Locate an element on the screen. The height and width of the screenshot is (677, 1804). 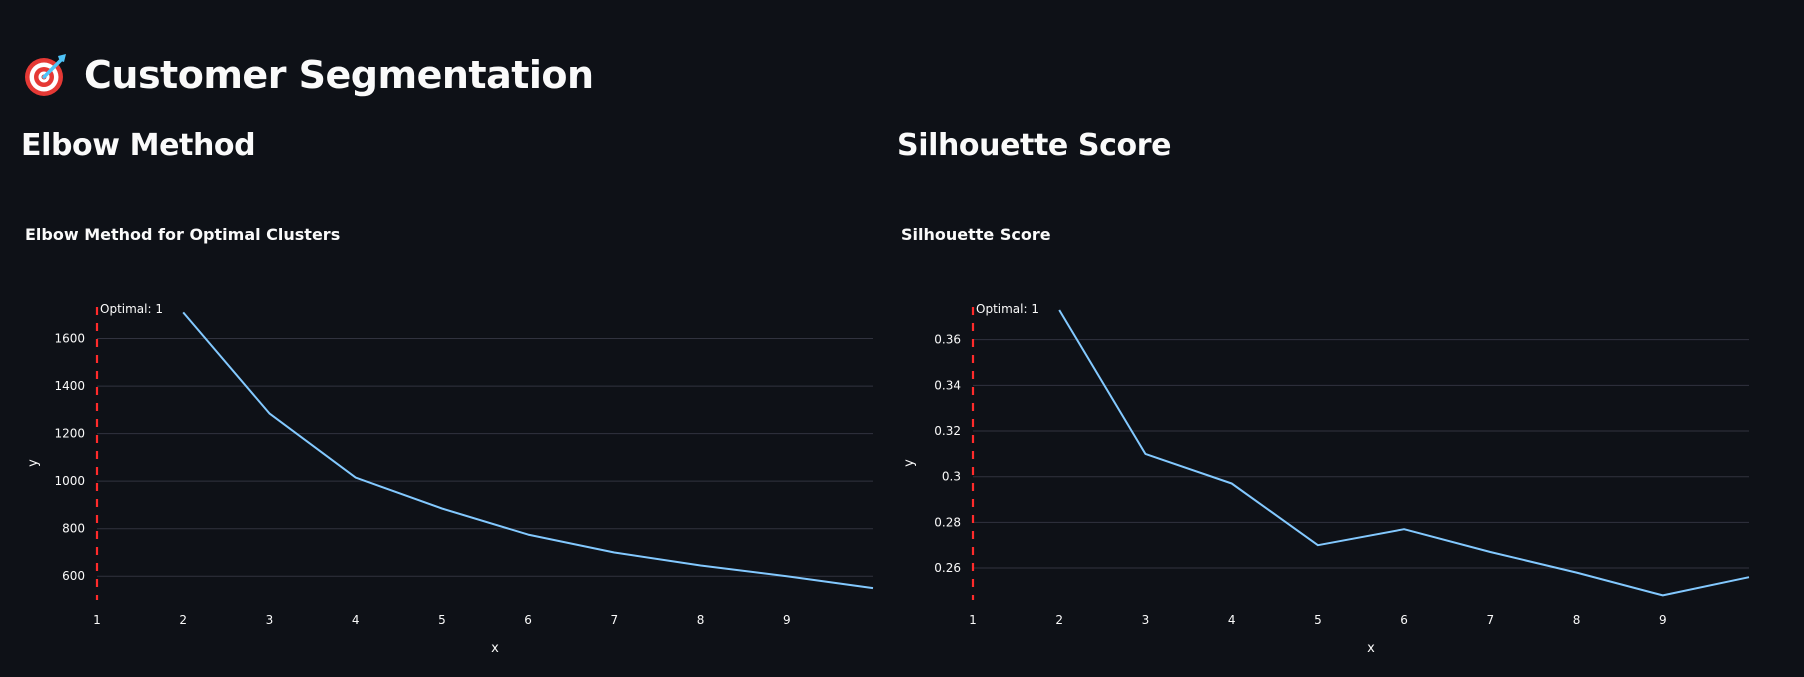
elbow-x-axis-title: x is located at coordinates (495, 648).